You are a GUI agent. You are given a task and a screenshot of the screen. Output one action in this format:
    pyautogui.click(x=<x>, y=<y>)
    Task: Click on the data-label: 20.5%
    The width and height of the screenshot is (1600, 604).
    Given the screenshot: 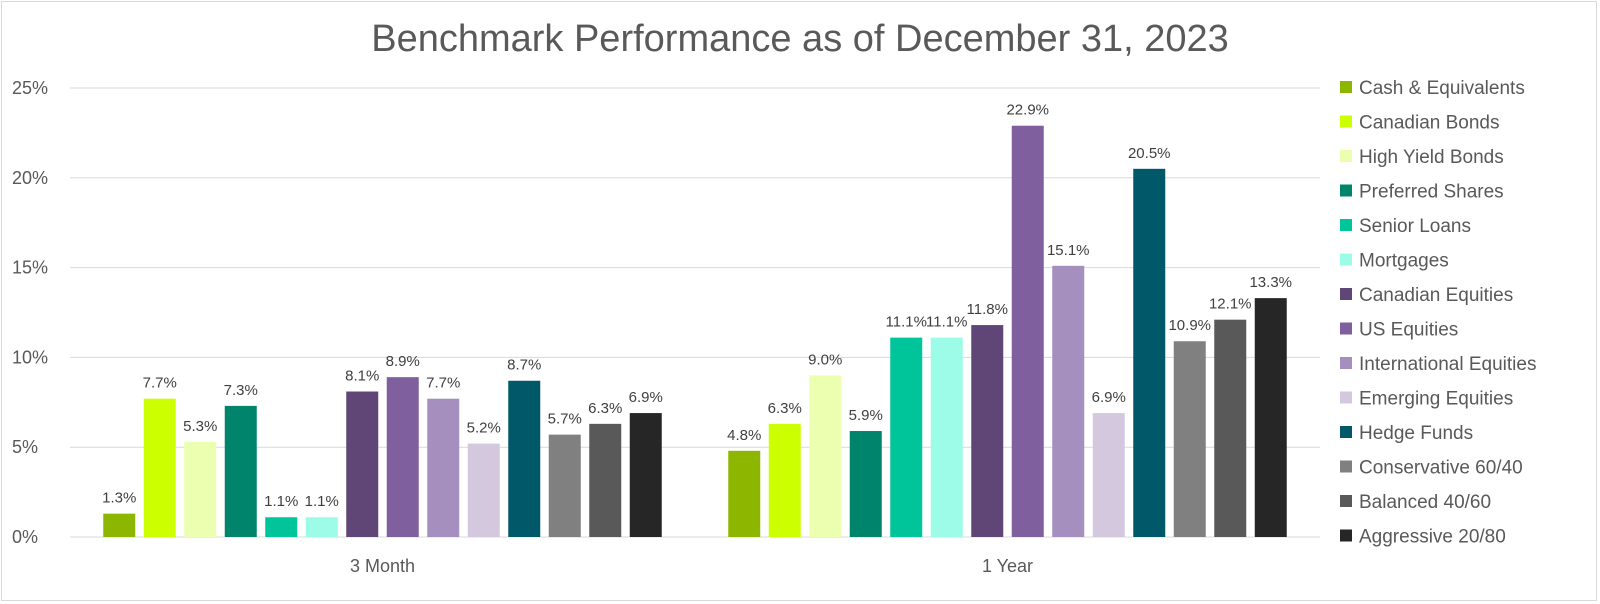 What is the action you would take?
    pyautogui.click(x=1149, y=153)
    